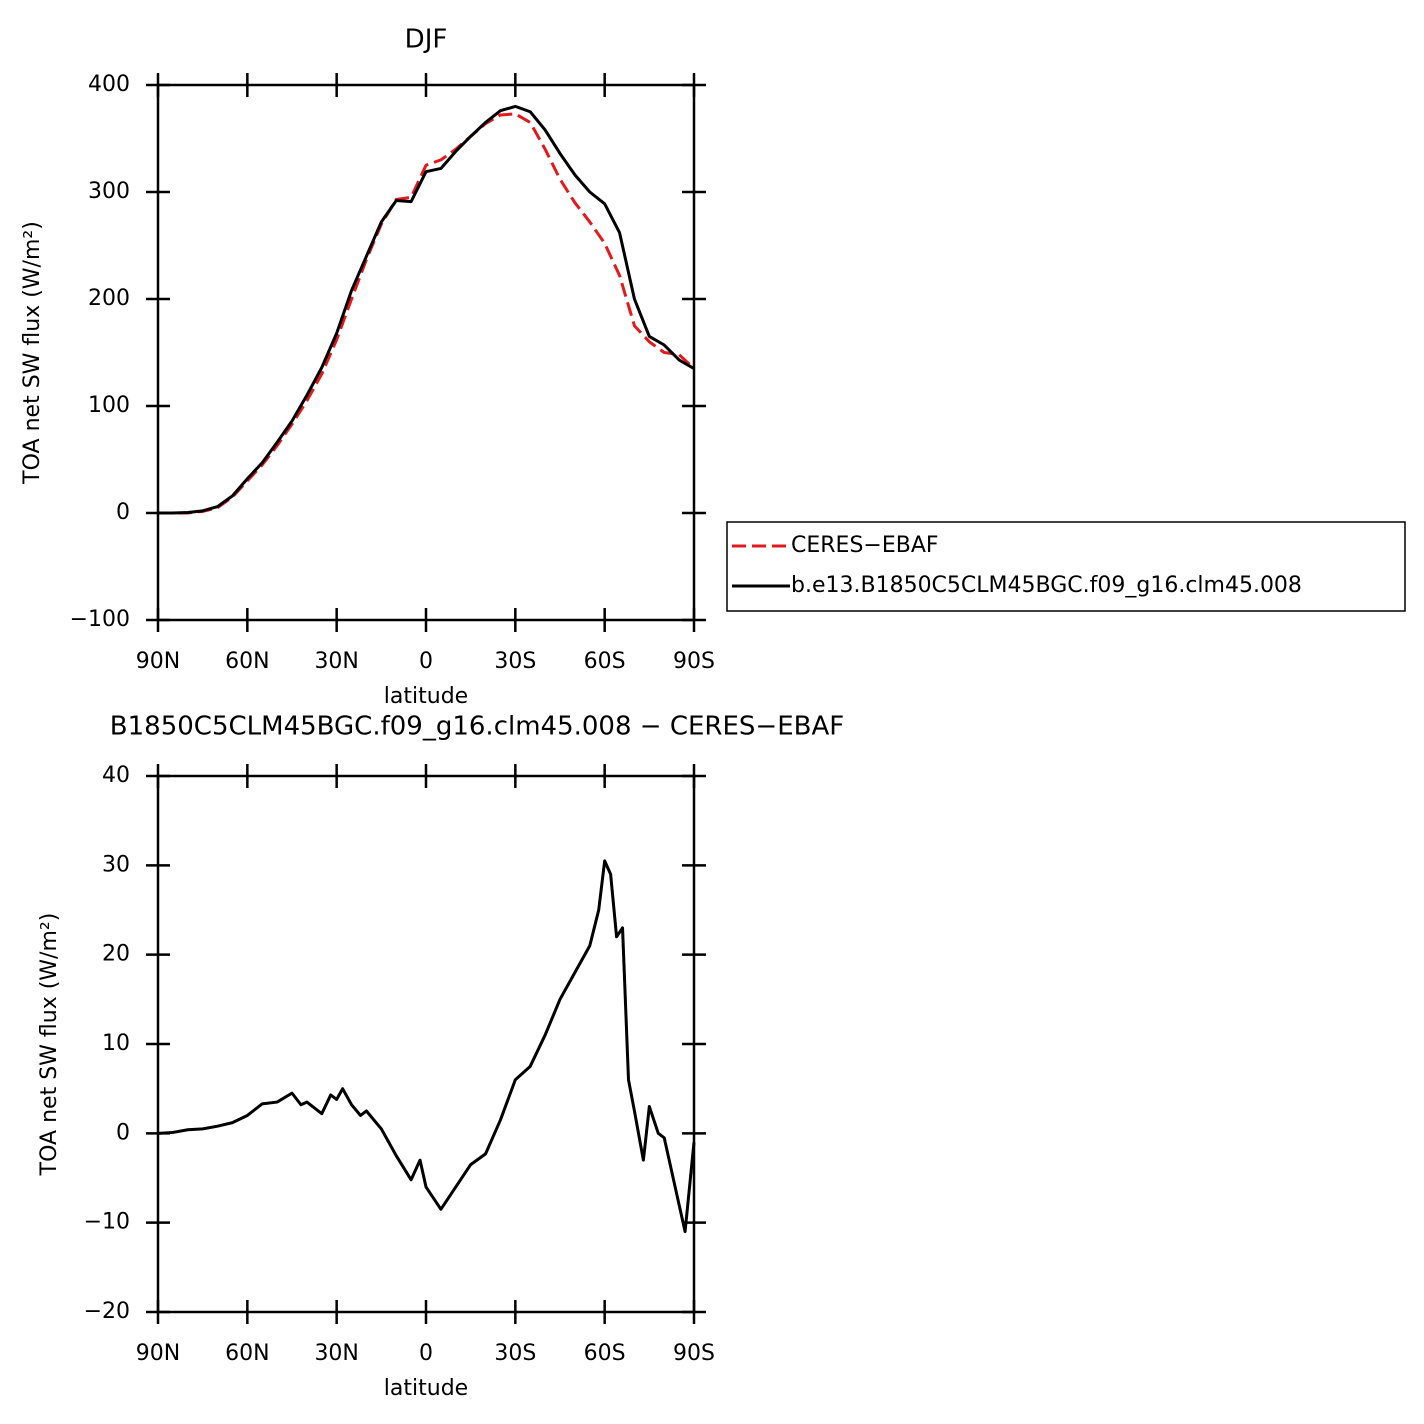  I want to click on y-tick-label: 400, so click(109, 84).